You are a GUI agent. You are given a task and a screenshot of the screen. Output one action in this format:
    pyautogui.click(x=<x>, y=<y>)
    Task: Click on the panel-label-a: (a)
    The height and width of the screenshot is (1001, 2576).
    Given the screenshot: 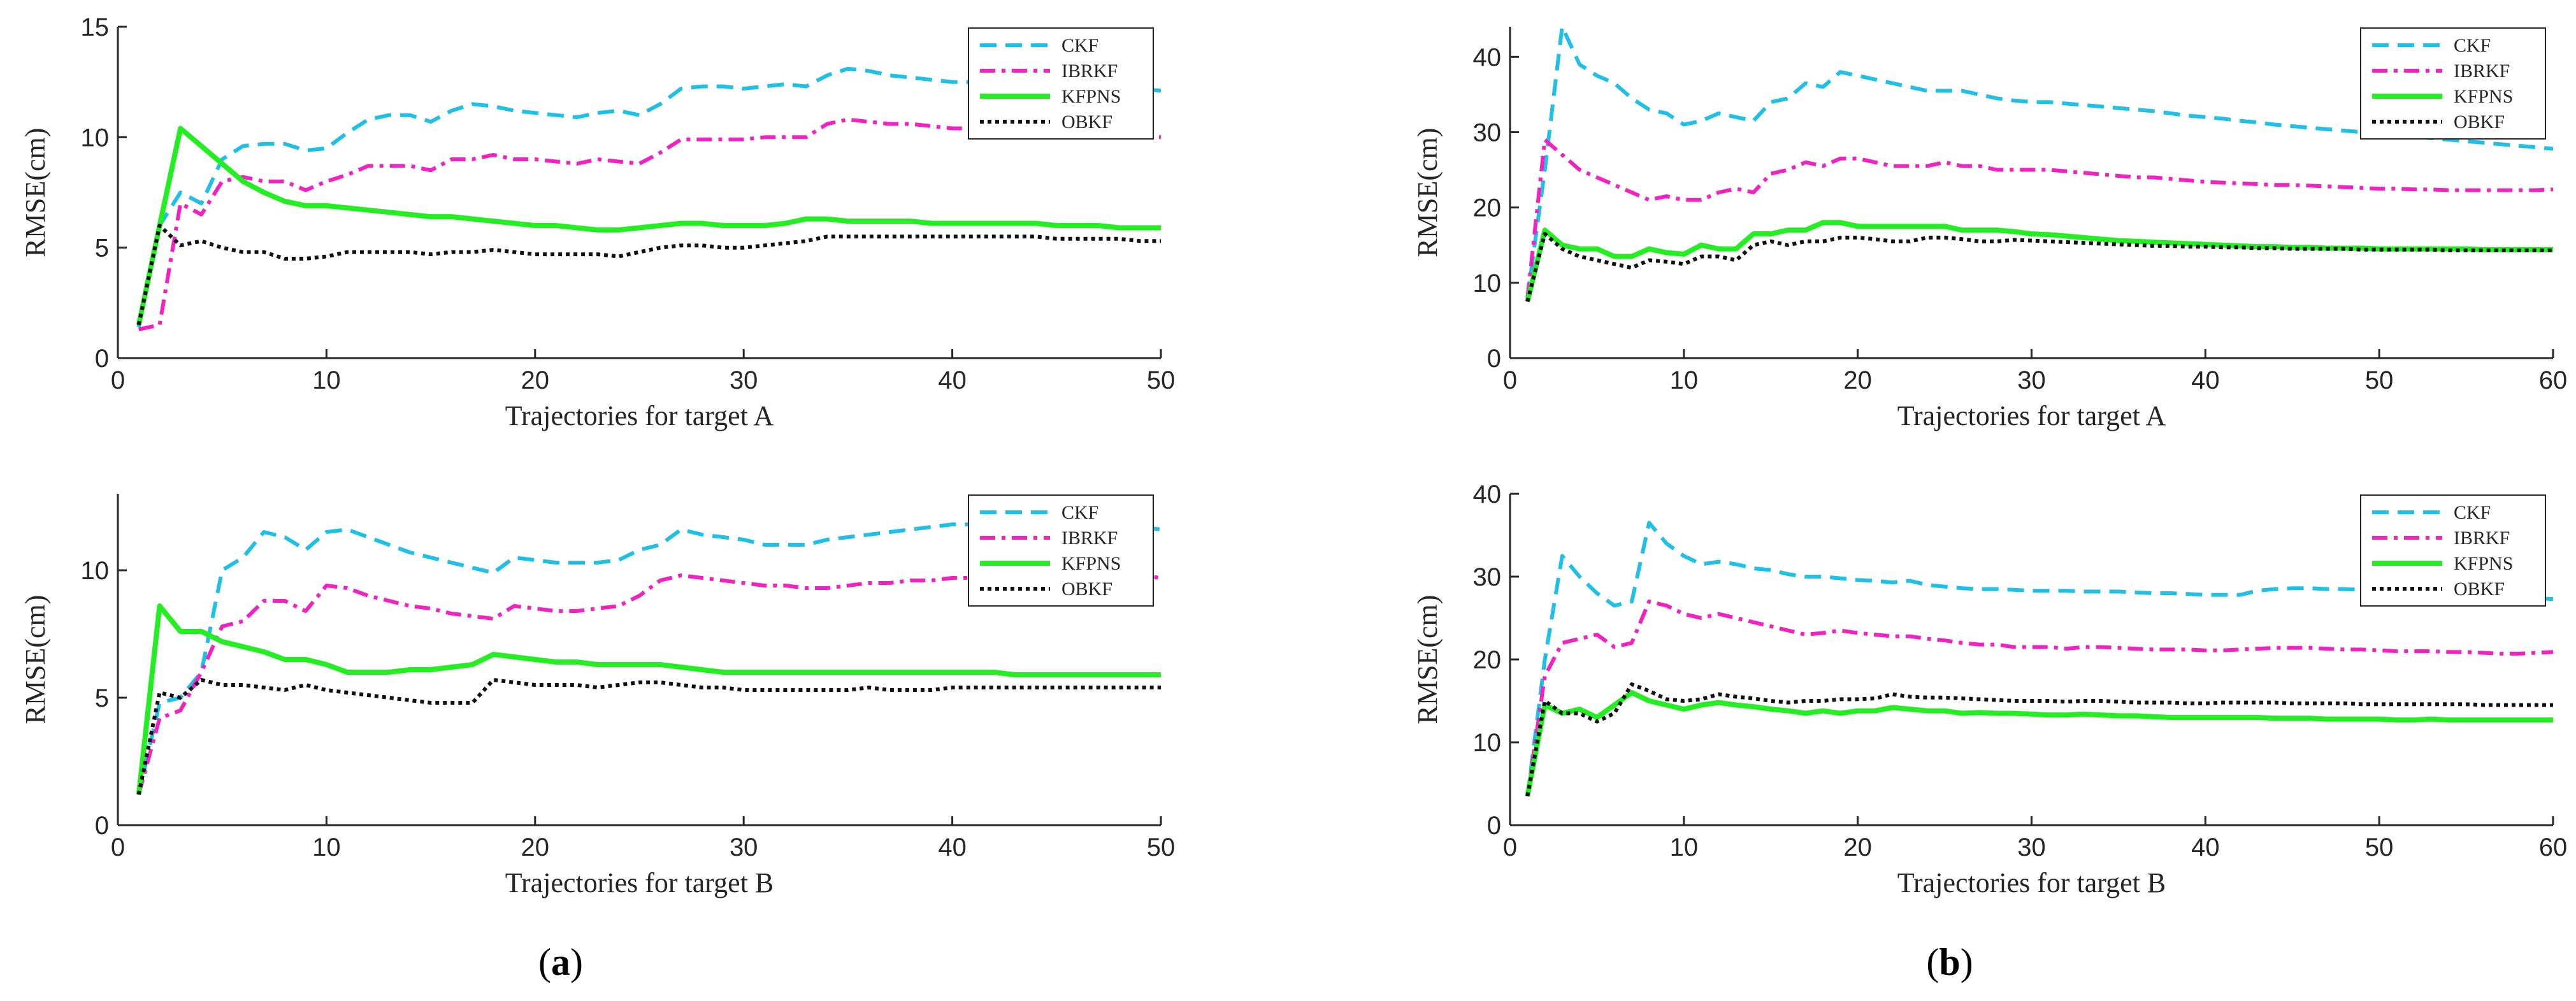 What is the action you would take?
    pyautogui.click(x=560, y=962)
    